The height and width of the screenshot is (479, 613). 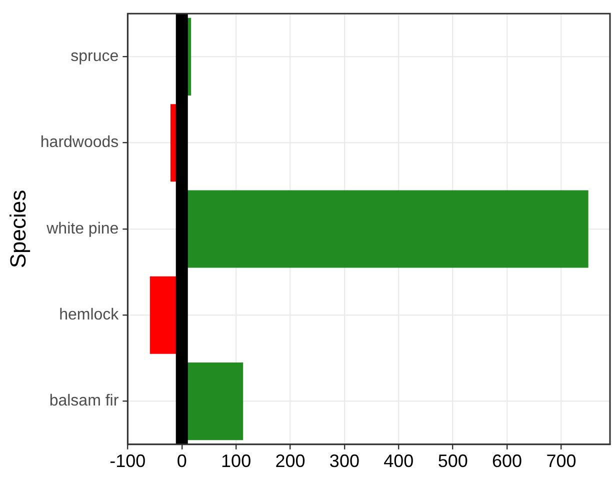 I want to click on y-axis-title: Species, so click(x=17, y=229).